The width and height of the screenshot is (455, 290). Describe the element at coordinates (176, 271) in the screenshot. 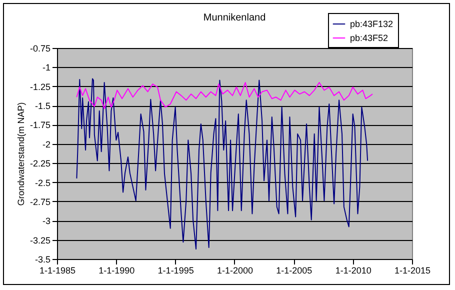

I see `x-tick-label: 1-1-1995` at that location.